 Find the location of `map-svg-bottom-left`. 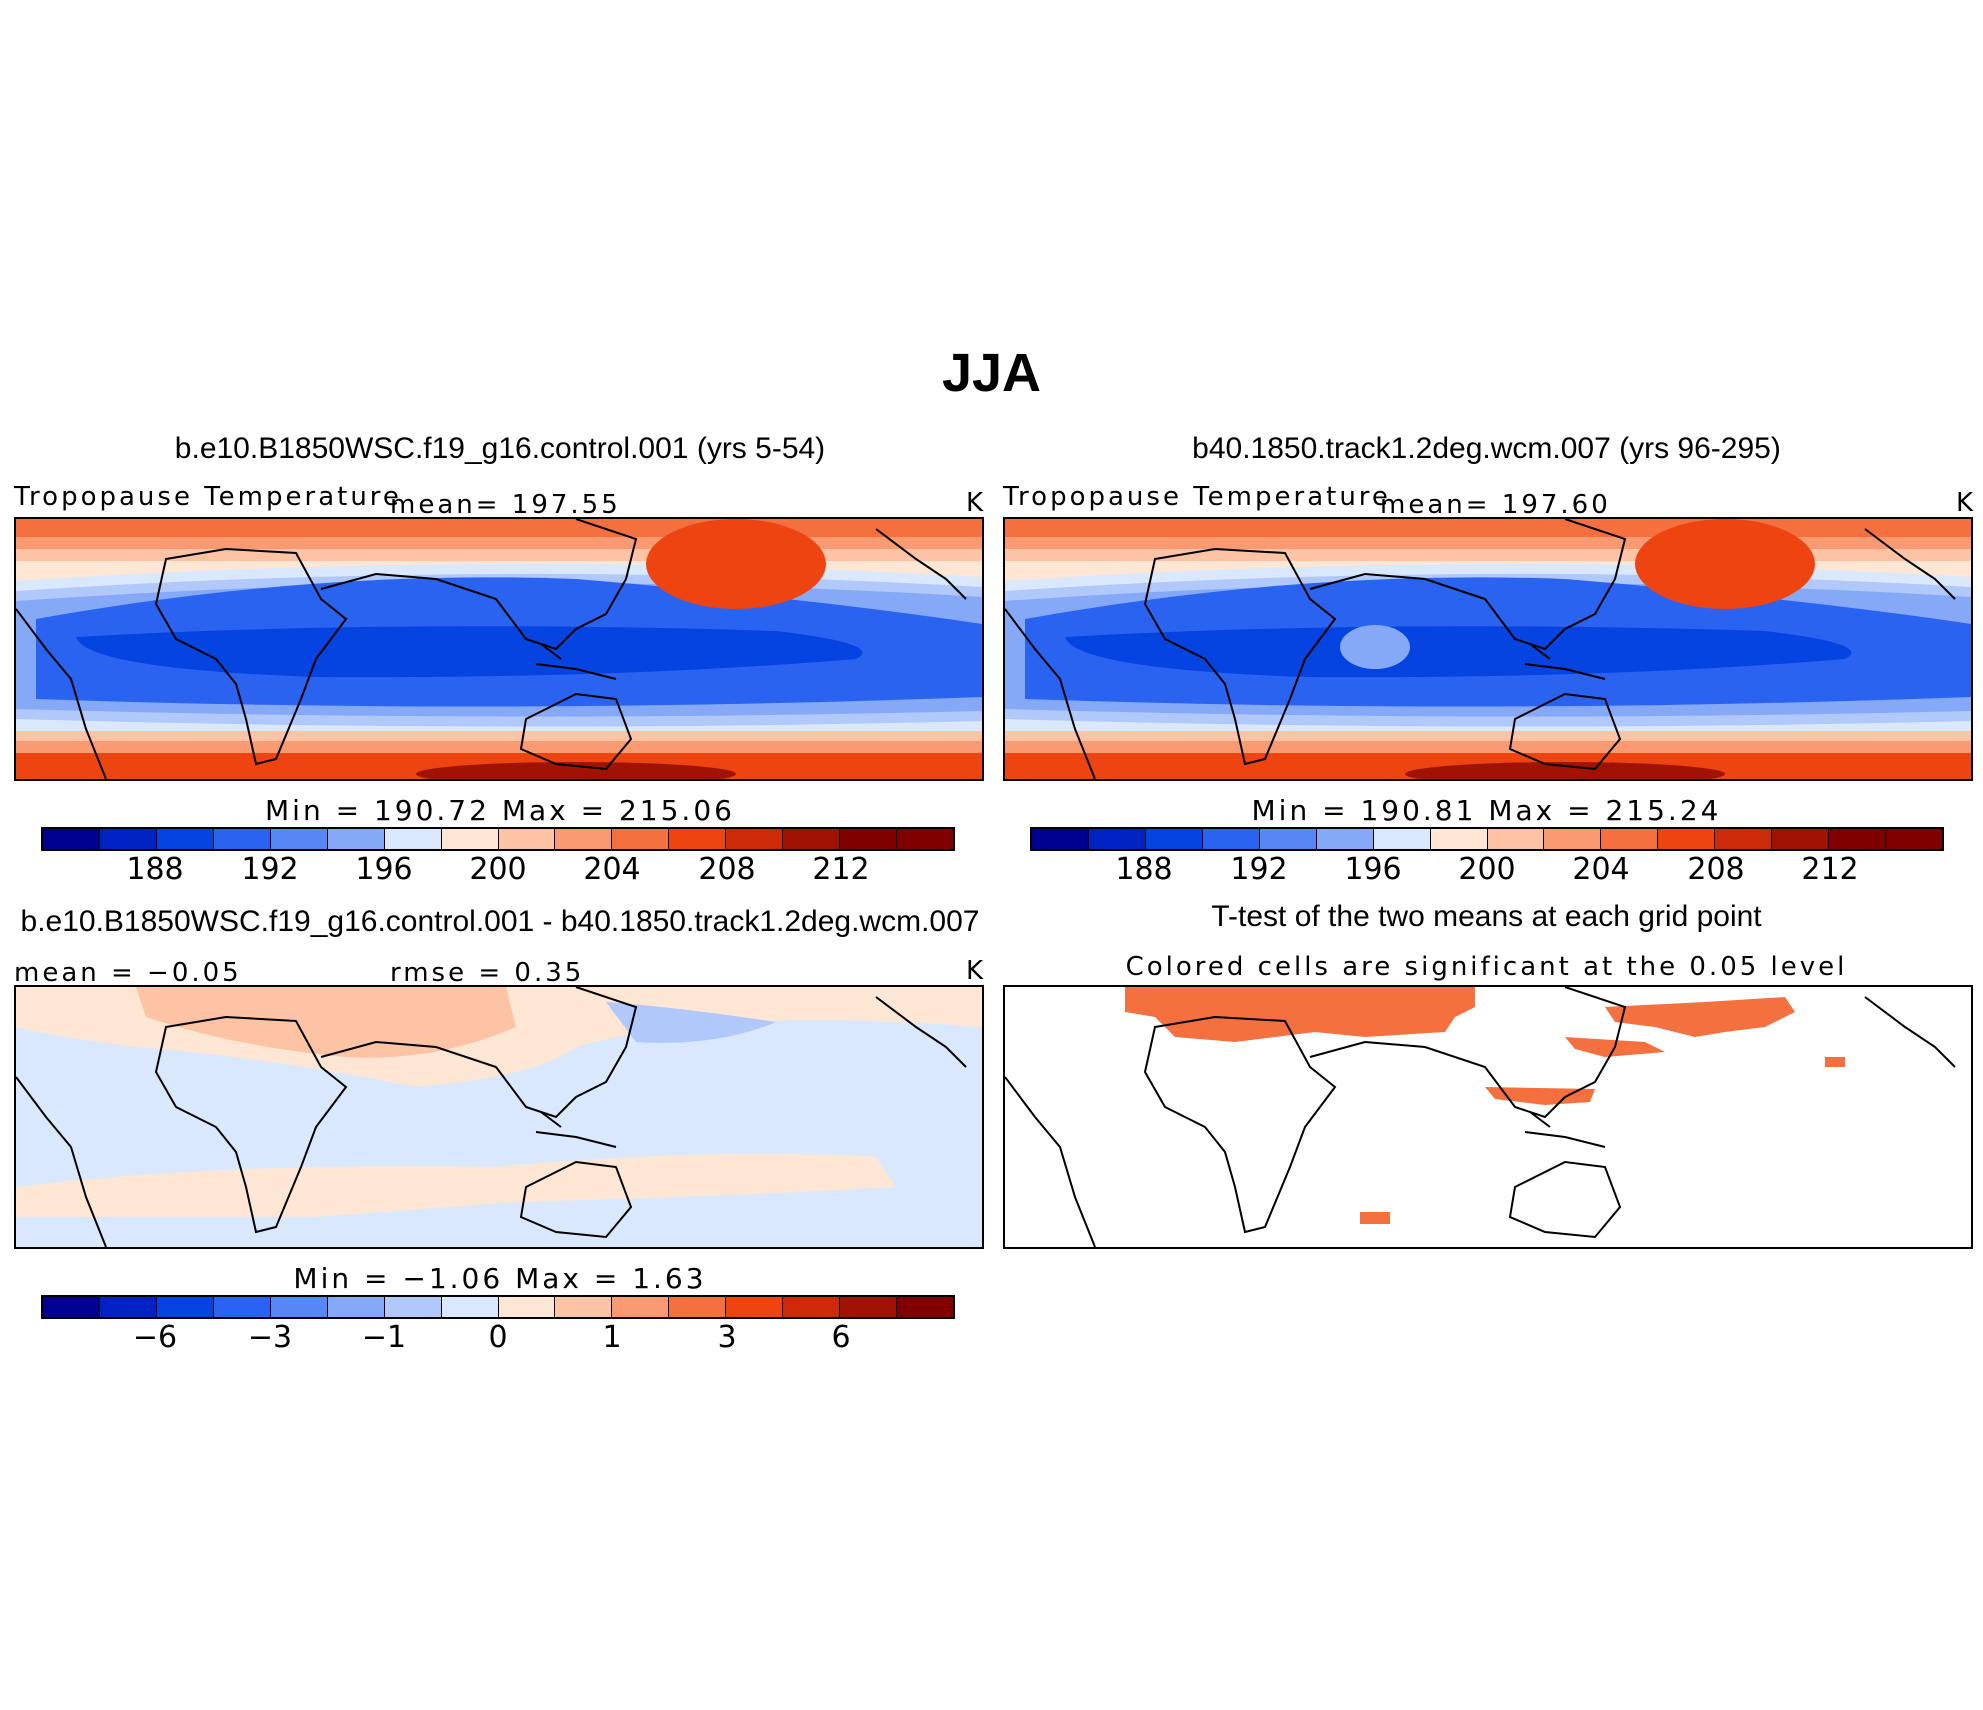

map-svg-bottom-left is located at coordinates (499, 1117).